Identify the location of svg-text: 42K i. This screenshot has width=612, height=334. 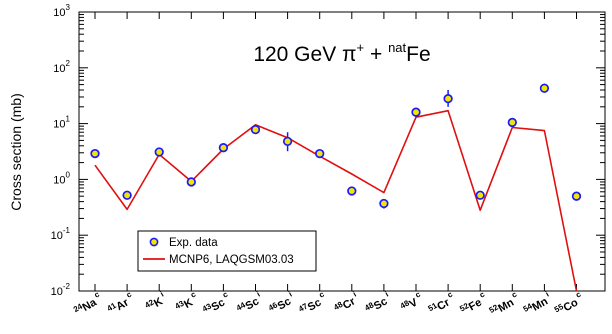
(155, 302).